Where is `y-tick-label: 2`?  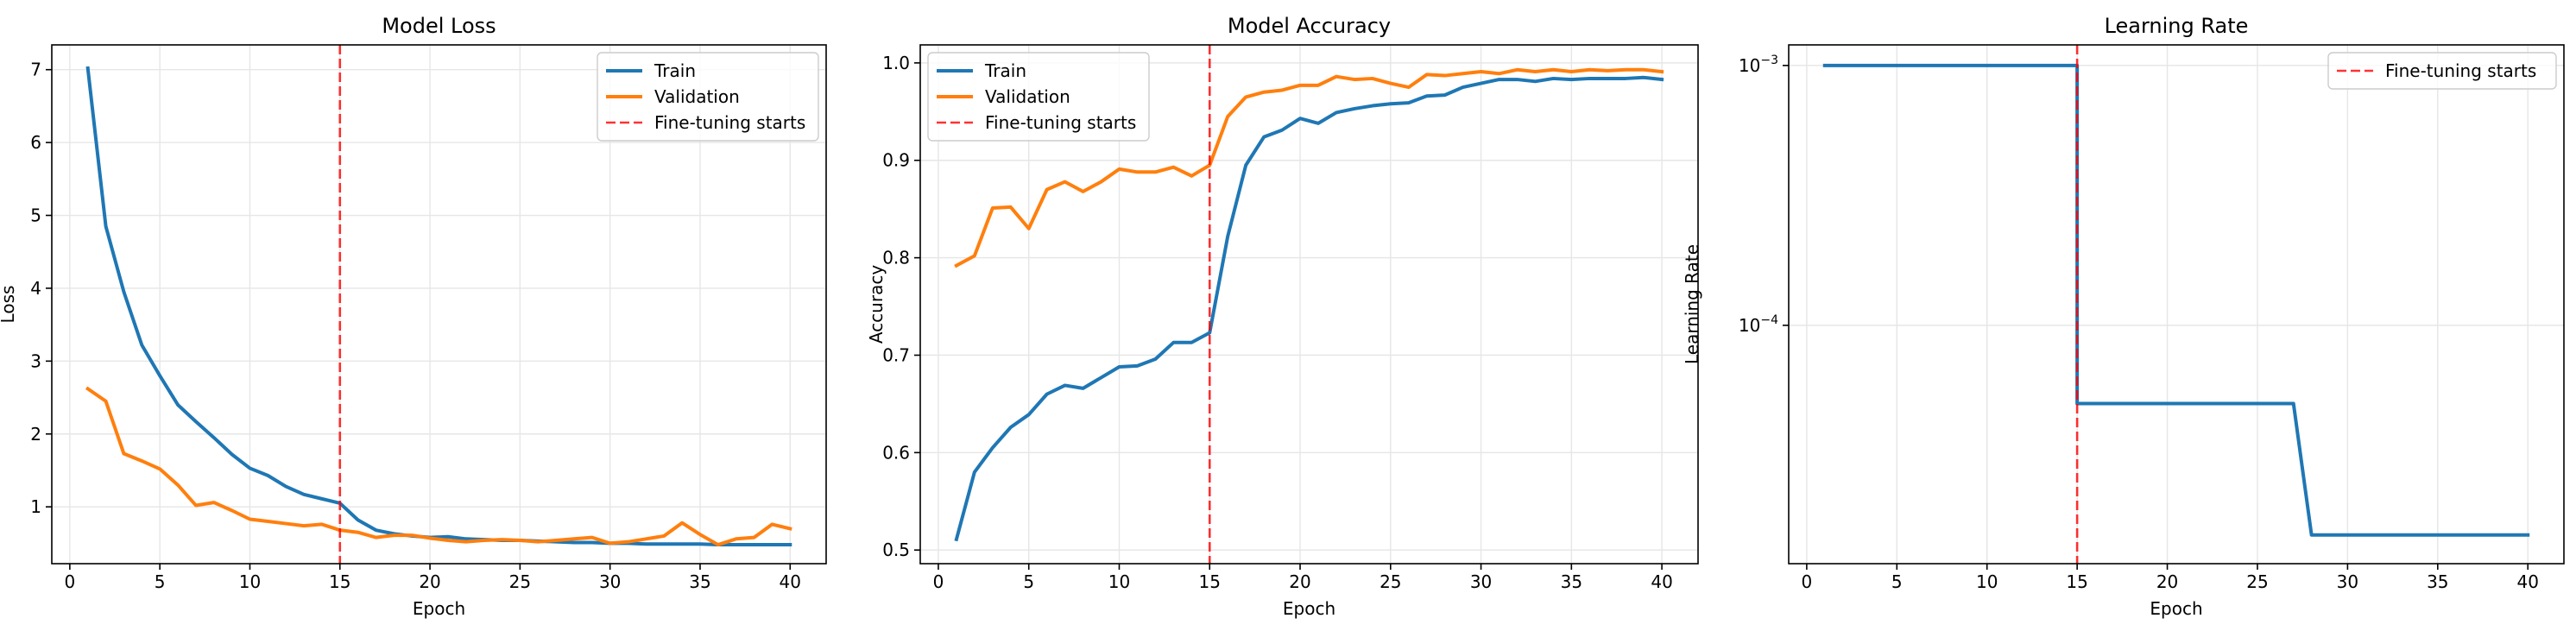
y-tick-label: 2 is located at coordinates (35, 434).